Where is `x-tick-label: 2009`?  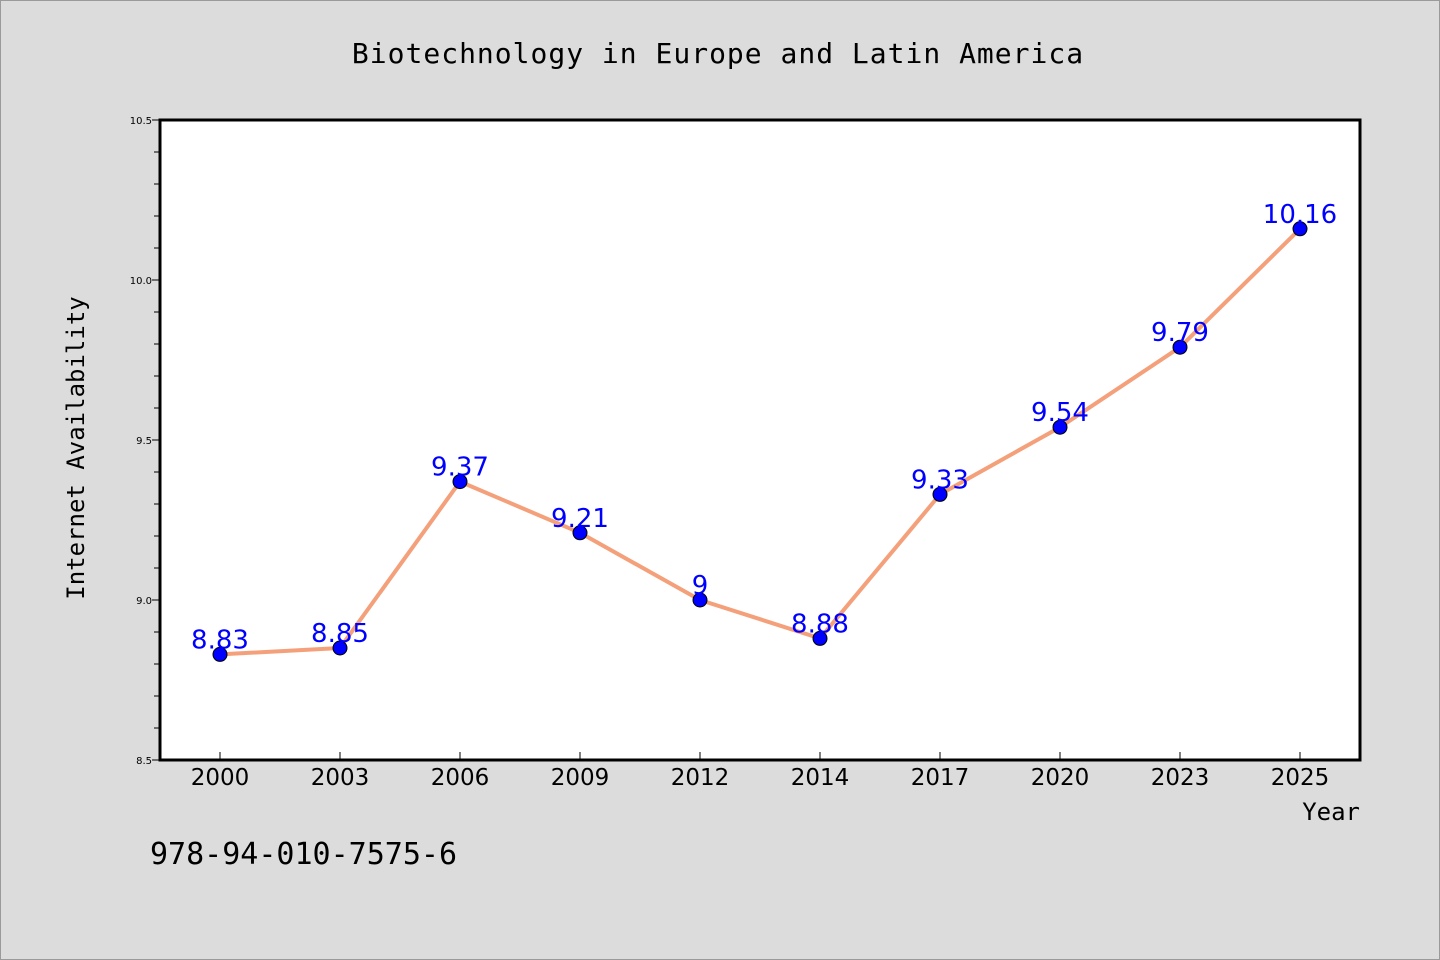
x-tick-label: 2009 is located at coordinates (580, 778).